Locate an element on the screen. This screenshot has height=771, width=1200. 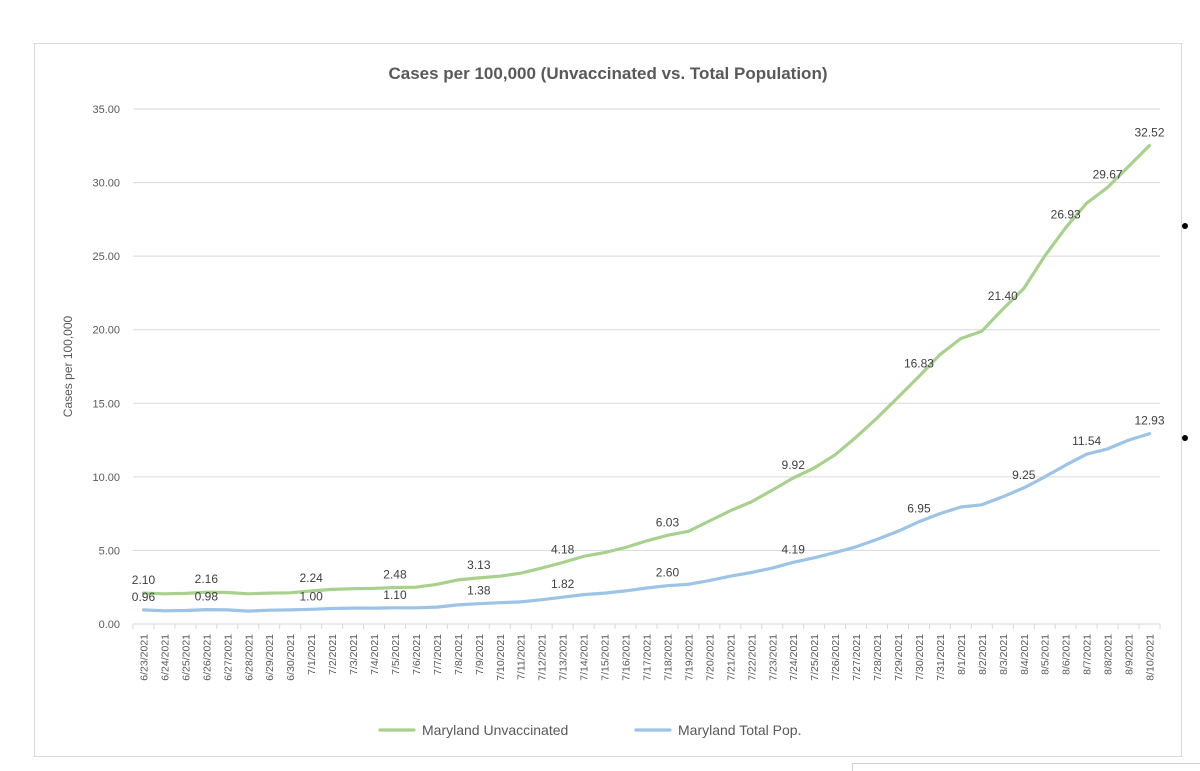
x-tick-label: 7/21/2021 is located at coordinates (731, 657).